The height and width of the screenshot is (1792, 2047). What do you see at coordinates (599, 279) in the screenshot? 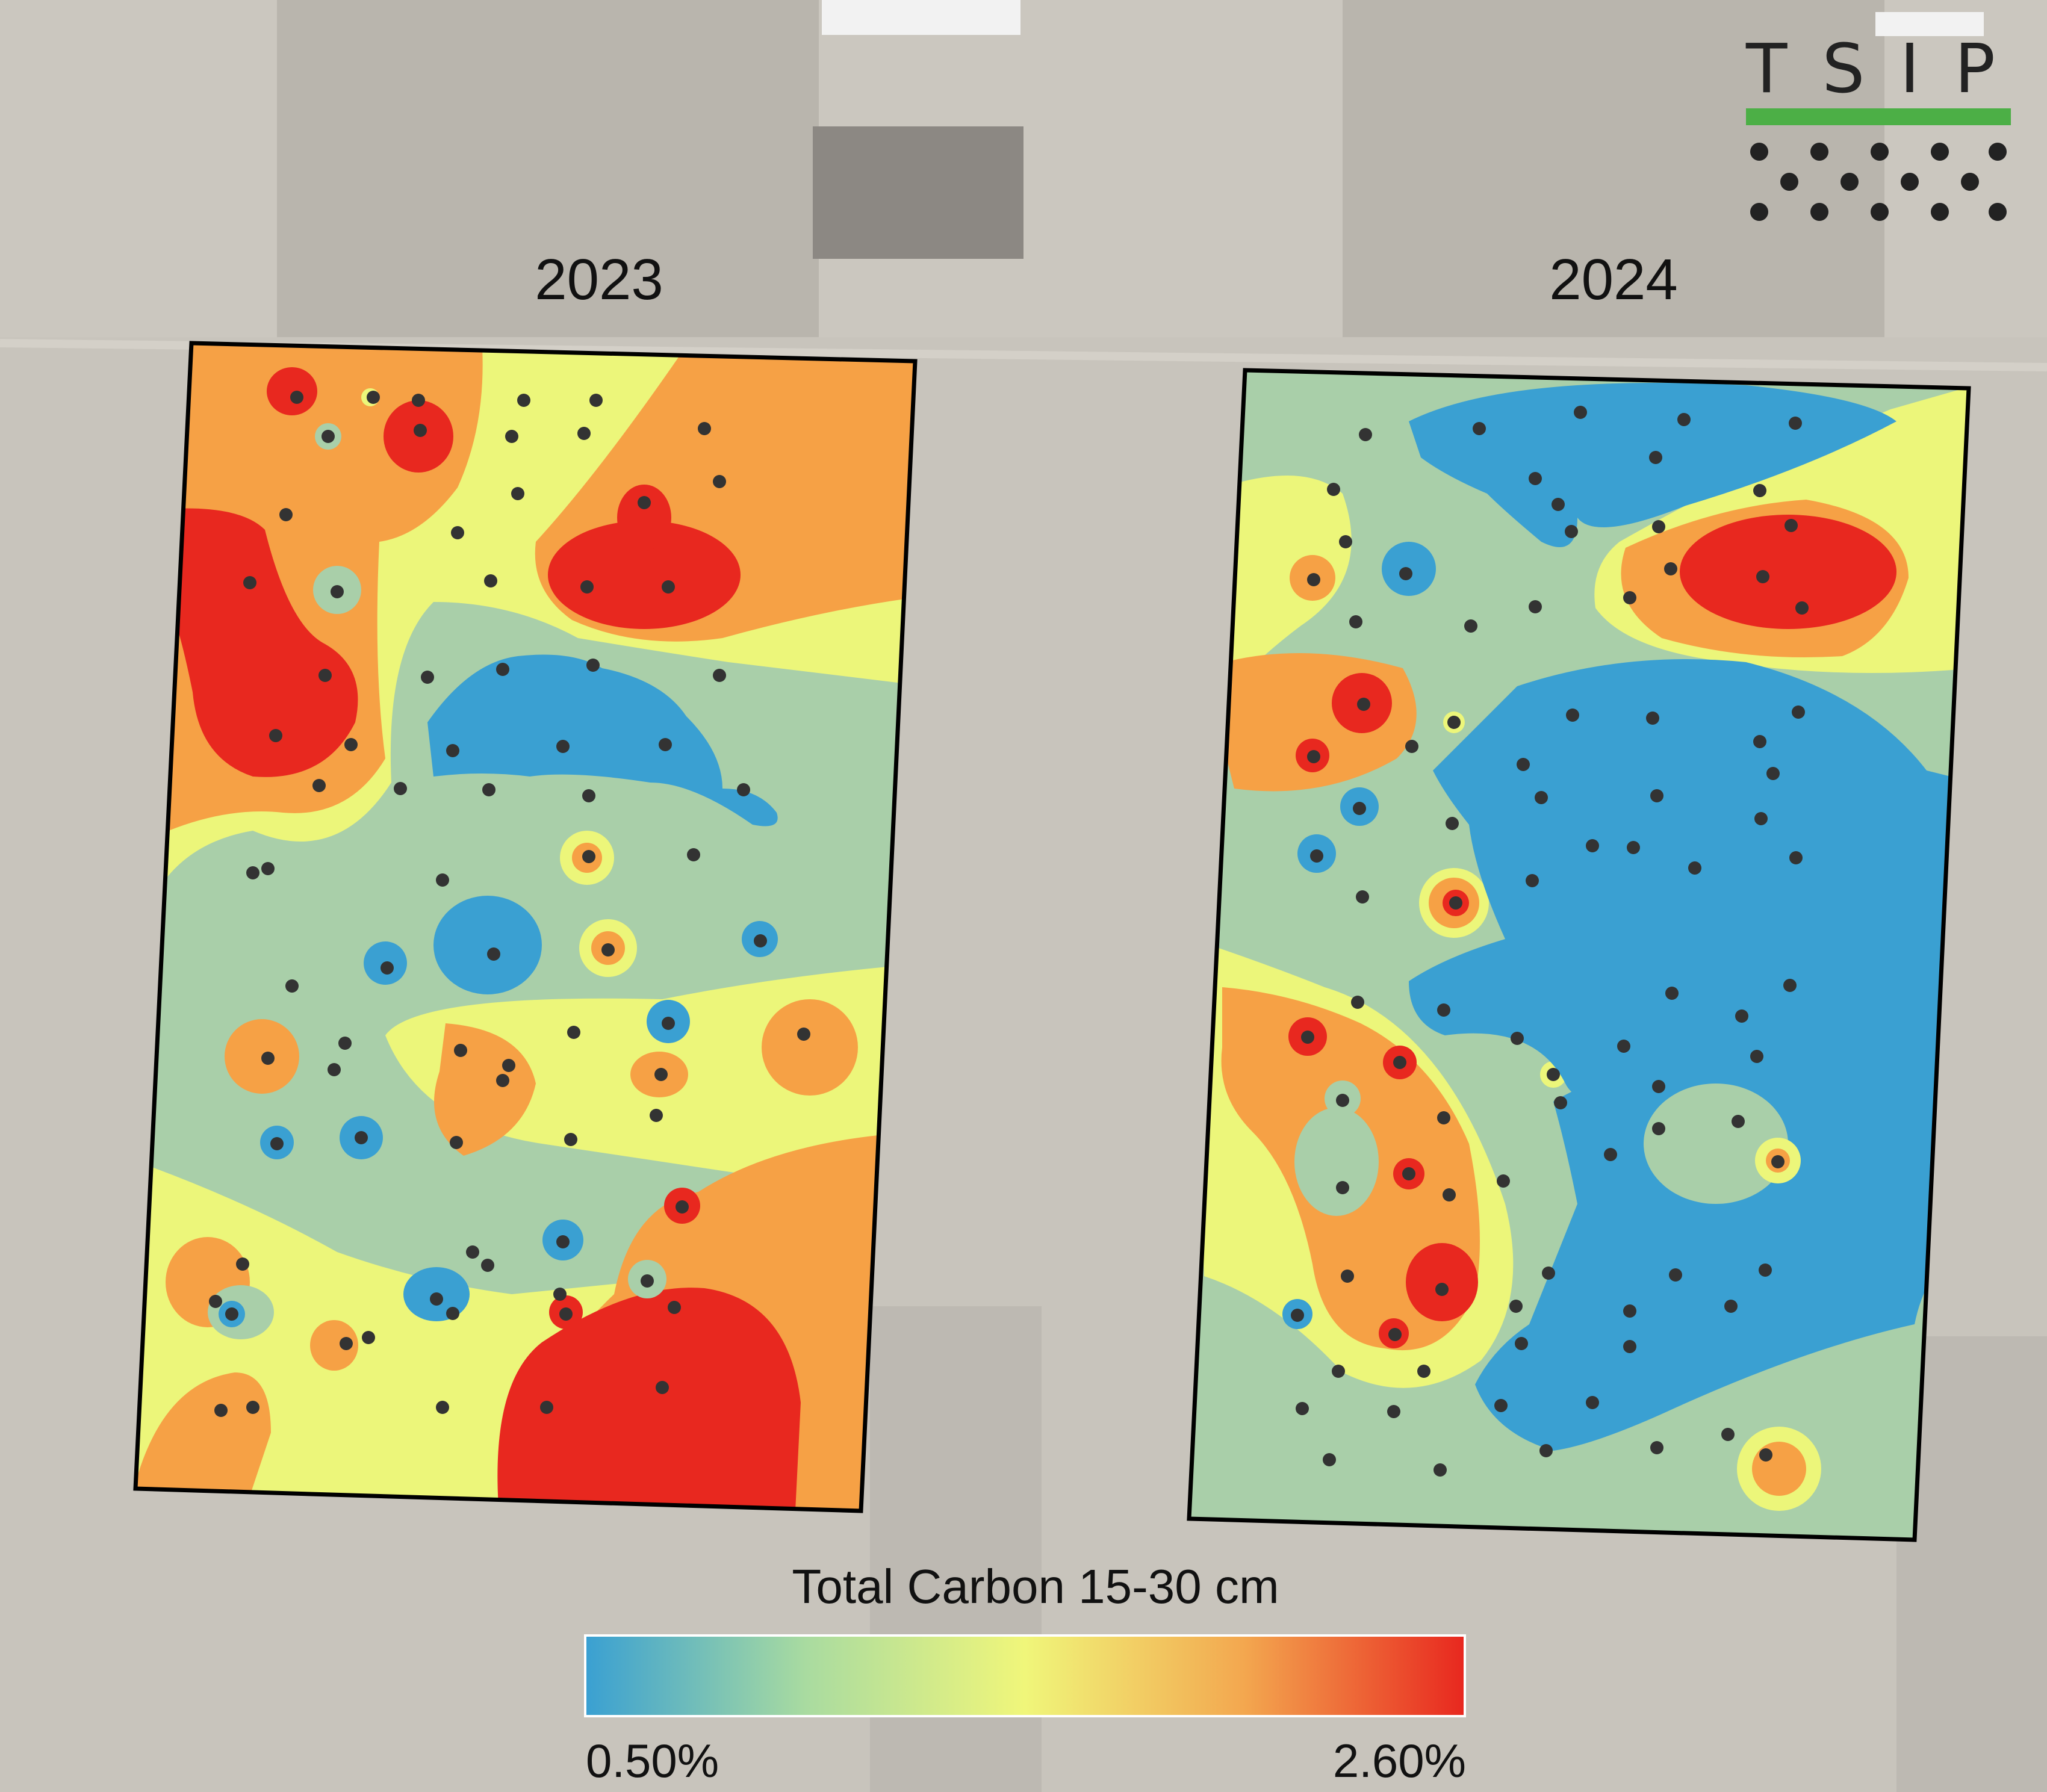
I see `panel-title-2023: 2023` at bounding box center [599, 279].